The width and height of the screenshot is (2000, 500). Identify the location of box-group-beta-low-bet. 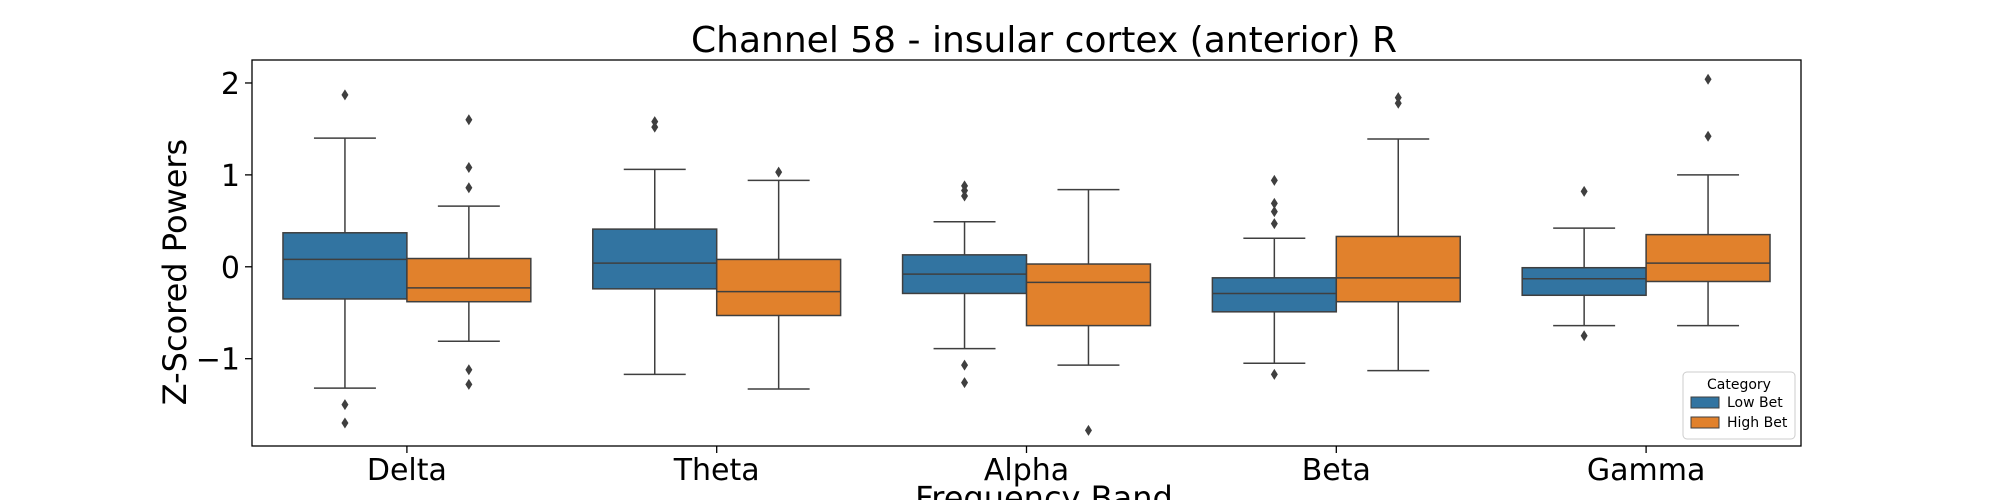
(1274, 277).